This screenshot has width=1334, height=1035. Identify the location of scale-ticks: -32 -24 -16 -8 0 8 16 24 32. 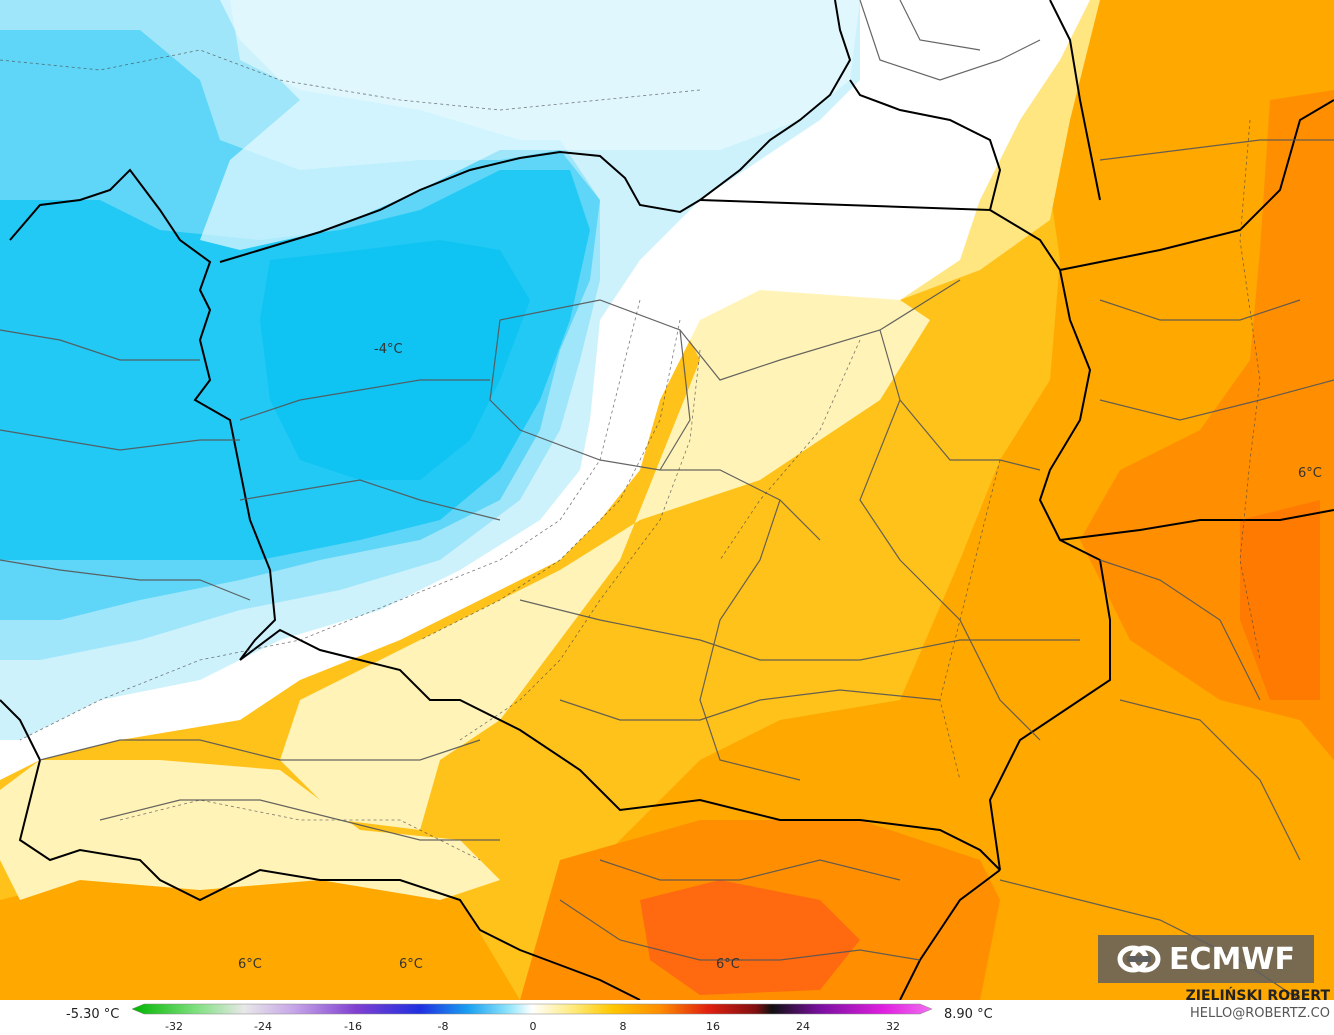
(532, 1026).